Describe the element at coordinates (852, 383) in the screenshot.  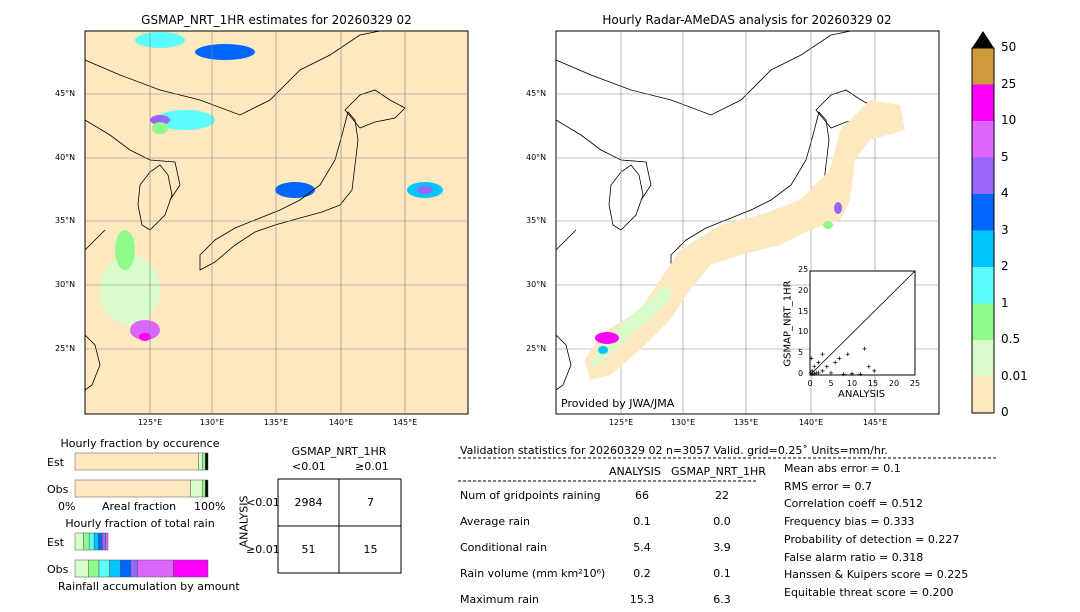
I see `scatter-x-tick: 10` at that location.